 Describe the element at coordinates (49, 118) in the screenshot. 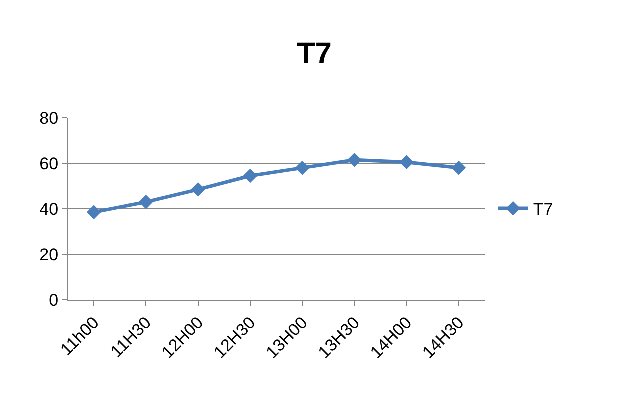

I see `y-tick-label: 80` at that location.